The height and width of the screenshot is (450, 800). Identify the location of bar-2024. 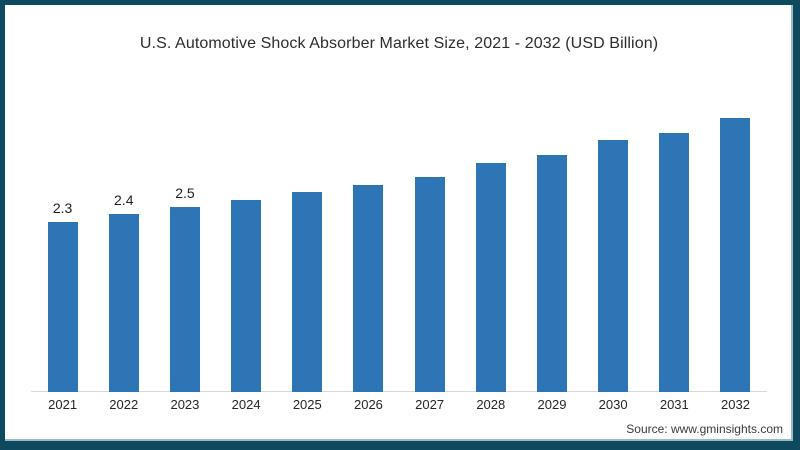
(246, 295).